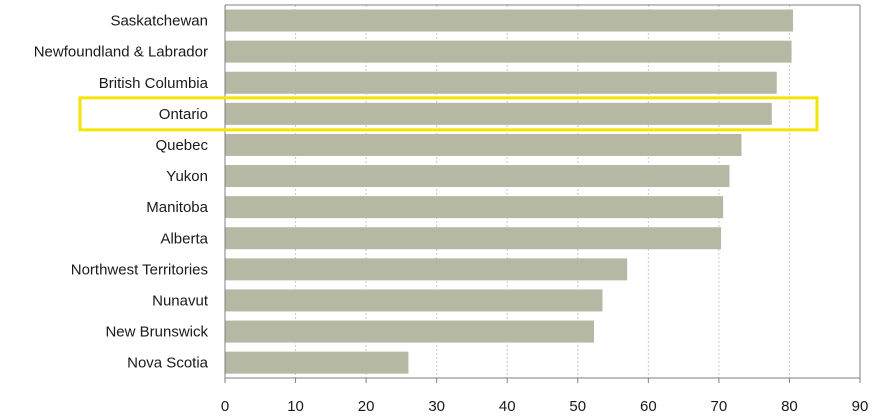 This screenshot has width=875, height=418. I want to click on category-label: Ontario, so click(183, 114).